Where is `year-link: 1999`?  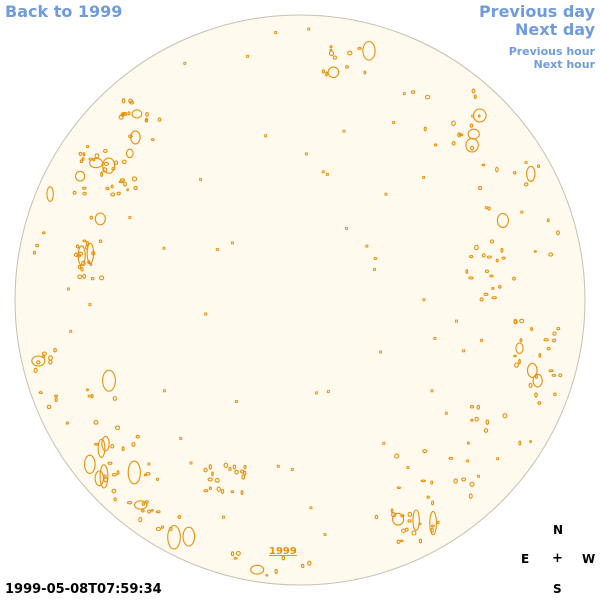
year-link: 1999 is located at coordinates (283, 551).